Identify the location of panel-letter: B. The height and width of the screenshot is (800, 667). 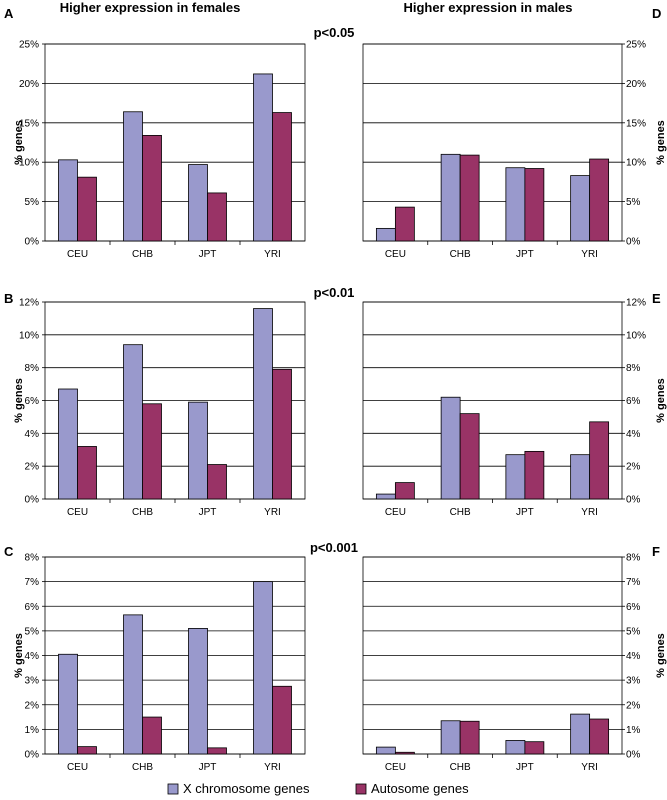
(8, 298).